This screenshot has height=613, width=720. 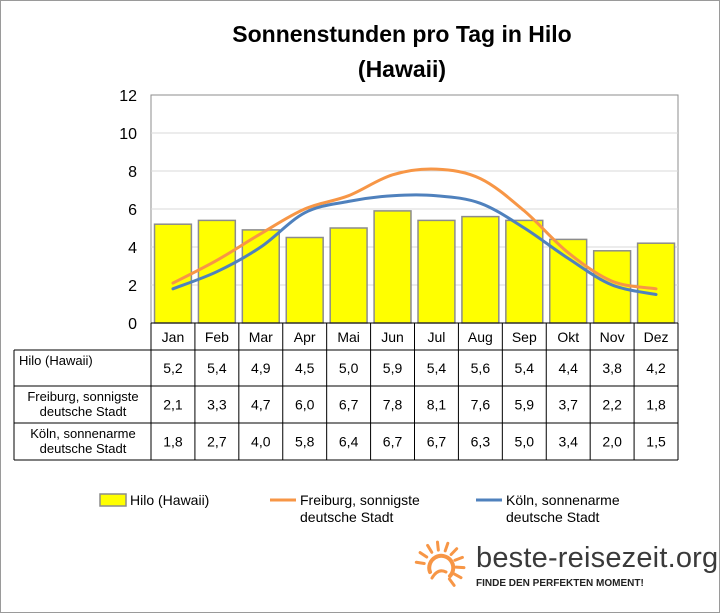 What do you see at coordinates (261, 337) in the screenshot?
I see `x-tick-label: Mar` at bounding box center [261, 337].